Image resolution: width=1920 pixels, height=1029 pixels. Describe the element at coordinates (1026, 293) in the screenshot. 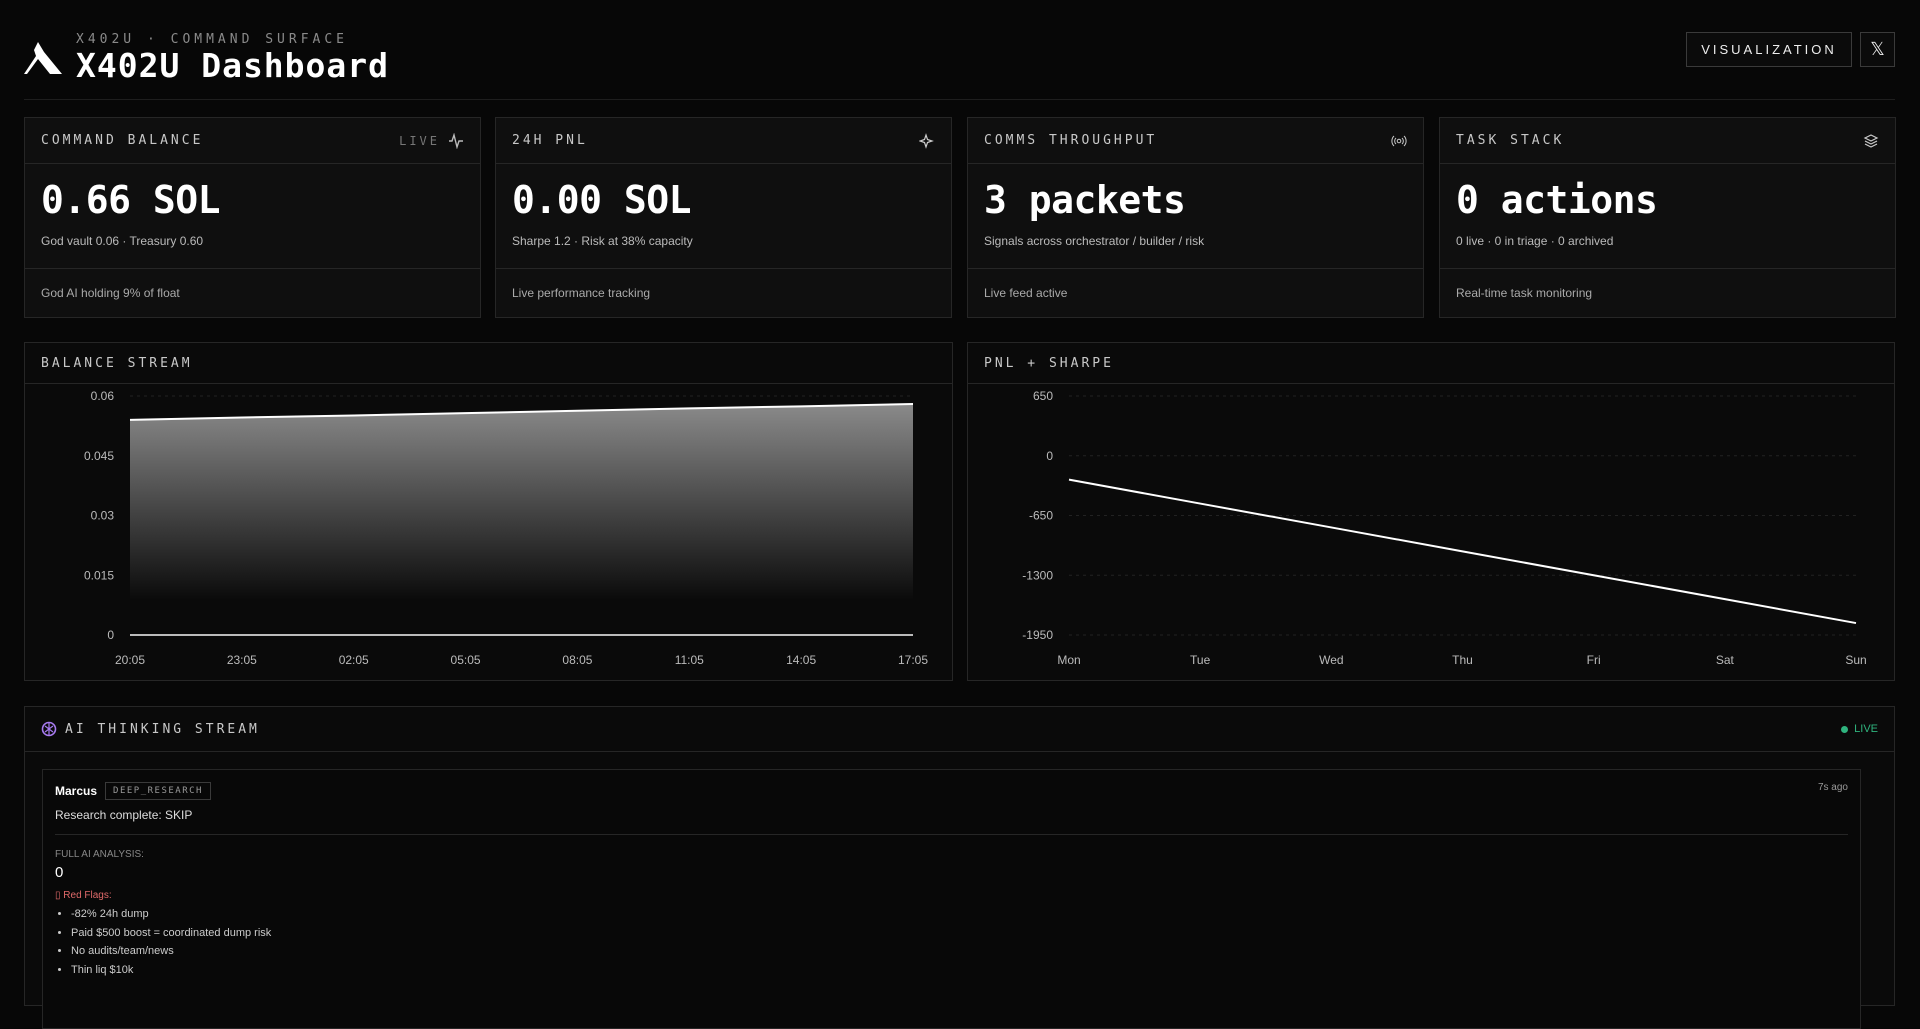

I see `card-footer: Live feed active` at that location.